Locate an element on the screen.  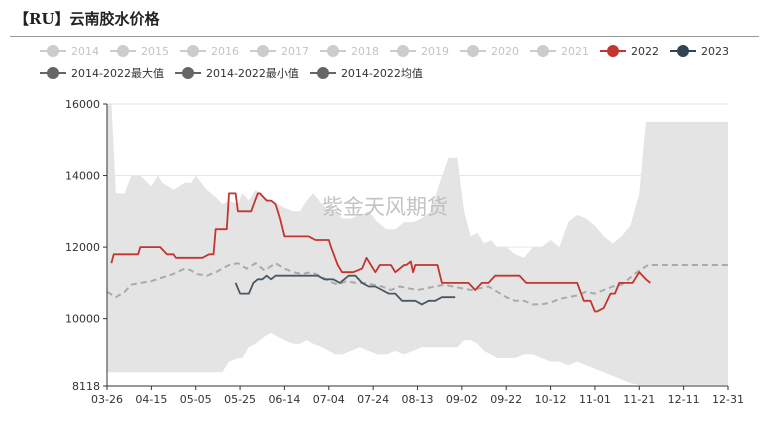
legend-item-10: 2014-2022最大值 is located at coordinates (102, 73).